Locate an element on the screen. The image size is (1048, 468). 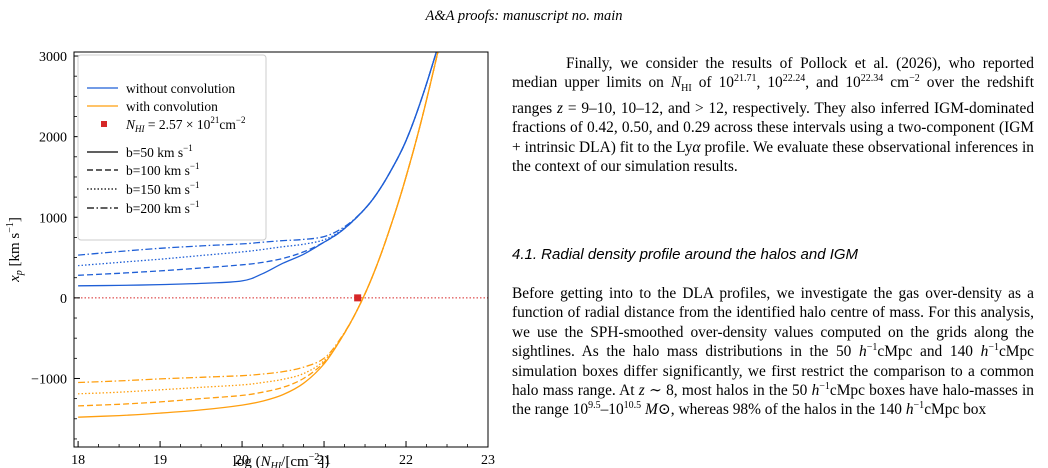
legend-label: b=50 km s−1 is located at coordinates (159, 151).